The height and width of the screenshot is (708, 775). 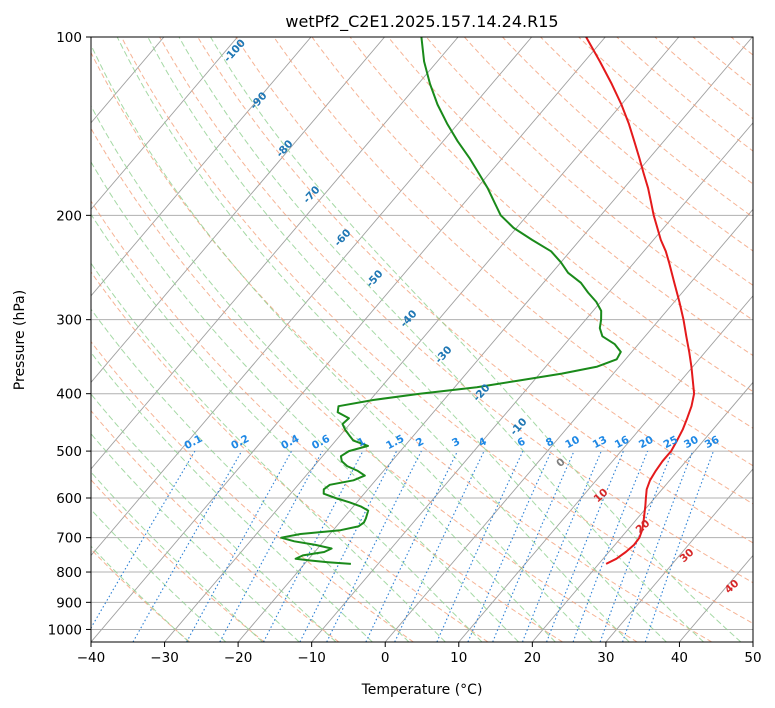 I want to click on x-tick-label: −10, so click(x=311, y=658).